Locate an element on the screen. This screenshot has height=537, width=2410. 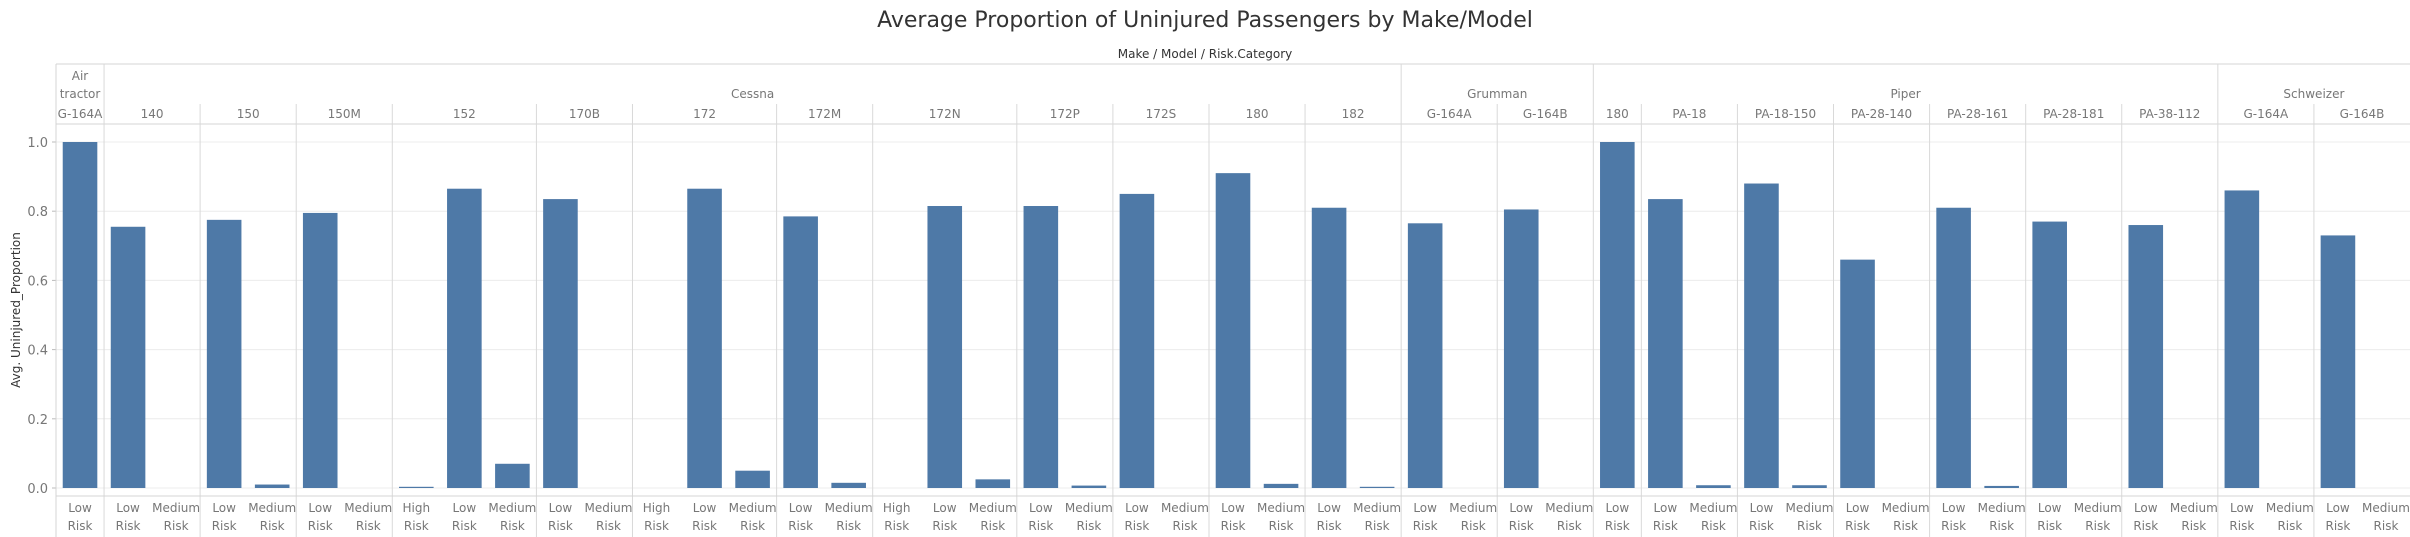
y-tick-label: 0.0 is located at coordinates (37, 489).